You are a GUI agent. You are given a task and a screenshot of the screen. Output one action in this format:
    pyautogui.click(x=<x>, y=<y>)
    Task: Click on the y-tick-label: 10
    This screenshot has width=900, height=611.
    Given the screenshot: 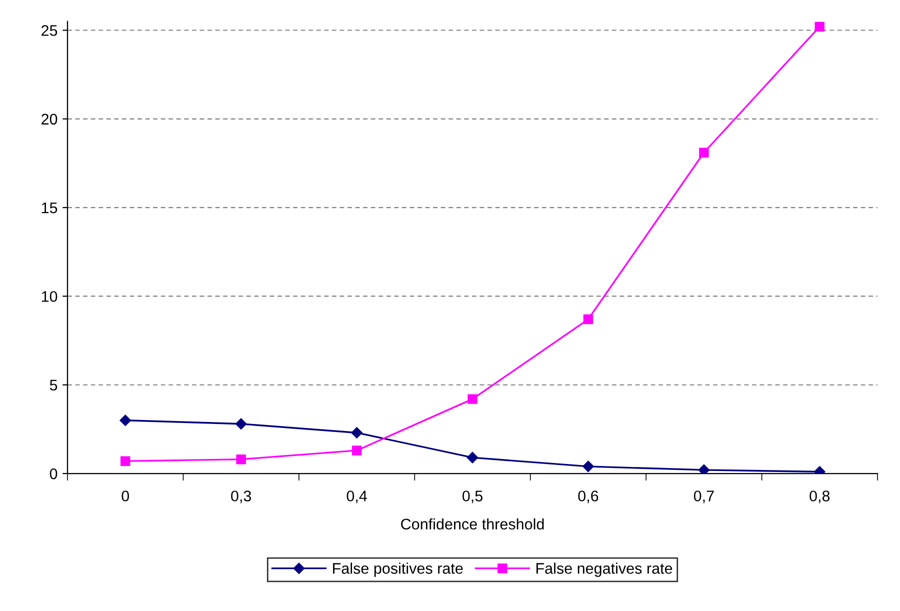 What is the action you would take?
    pyautogui.click(x=50, y=296)
    